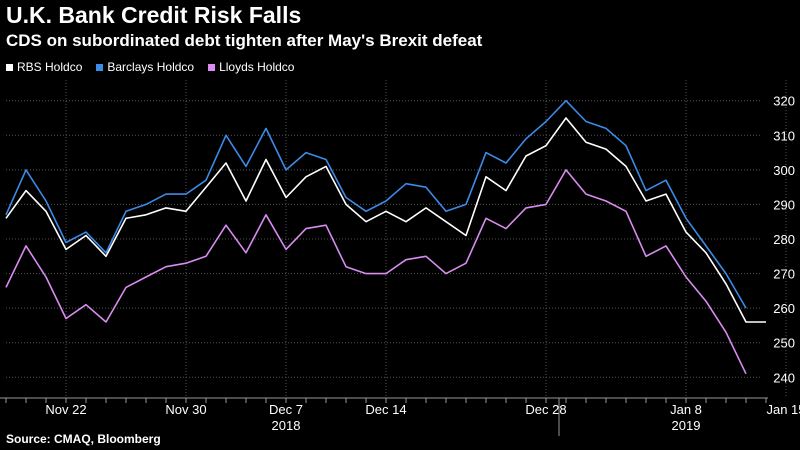 This screenshot has width=800, height=450. Describe the element at coordinates (154, 15) in the screenshot. I see `chart-title: U.K. Bank Credit Risk Falls` at that location.